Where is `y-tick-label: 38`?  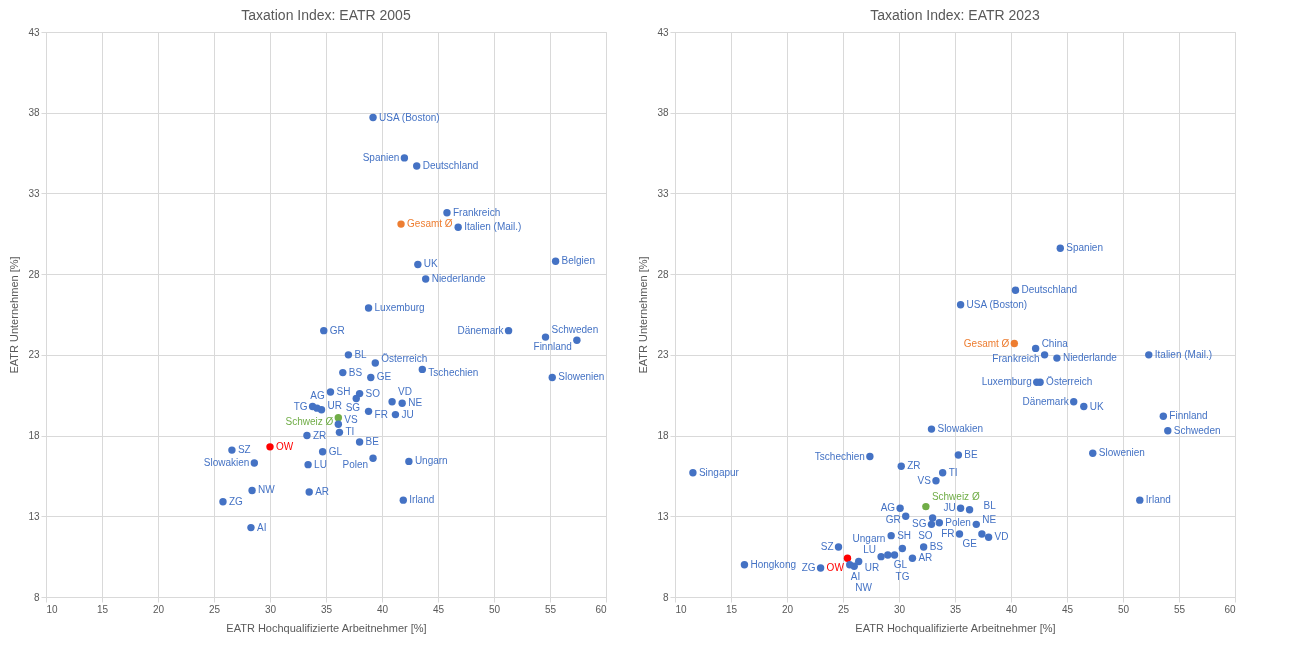
y-tick-label: 38 is located at coordinates (34, 113).